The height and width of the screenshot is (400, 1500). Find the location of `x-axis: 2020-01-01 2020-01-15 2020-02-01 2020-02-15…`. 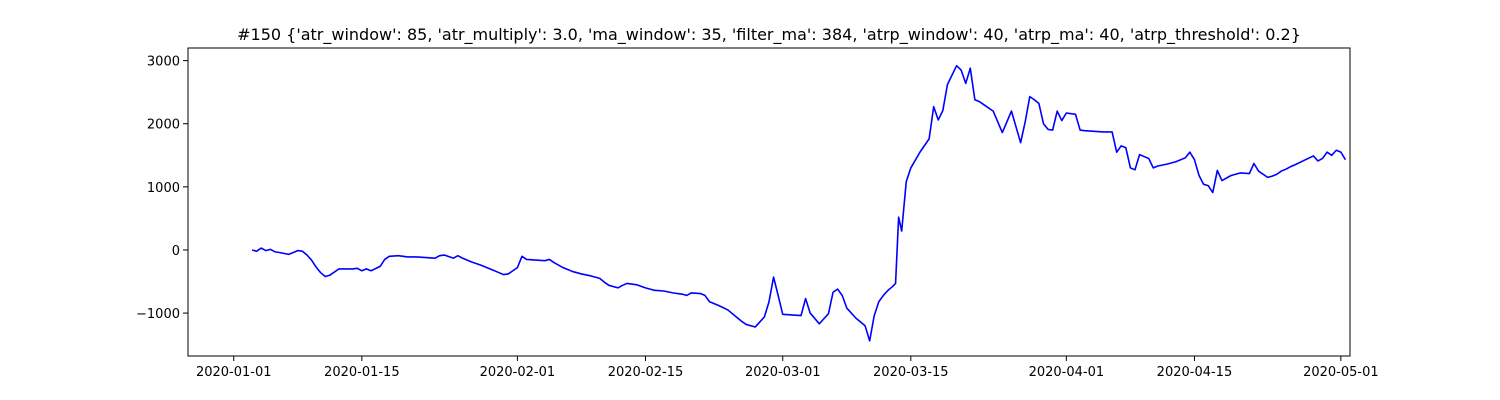

x-axis: 2020-01-01 2020-01-15 2020-02-01 2020-02-15… is located at coordinates (787, 368).